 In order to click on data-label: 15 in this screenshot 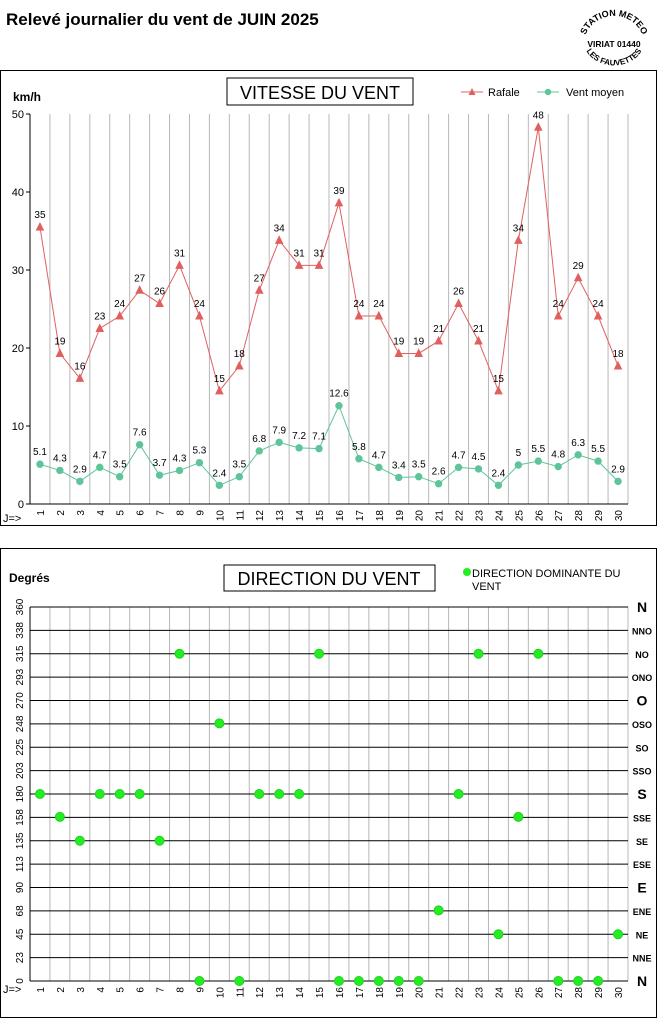, I will do `click(499, 379)`.